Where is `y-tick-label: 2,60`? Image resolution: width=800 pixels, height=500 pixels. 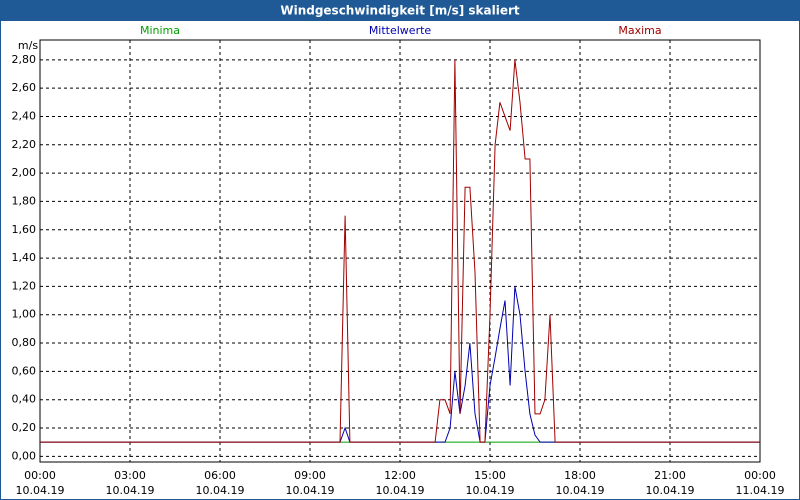
y-tick-label: 2,60 is located at coordinates (24, 87).